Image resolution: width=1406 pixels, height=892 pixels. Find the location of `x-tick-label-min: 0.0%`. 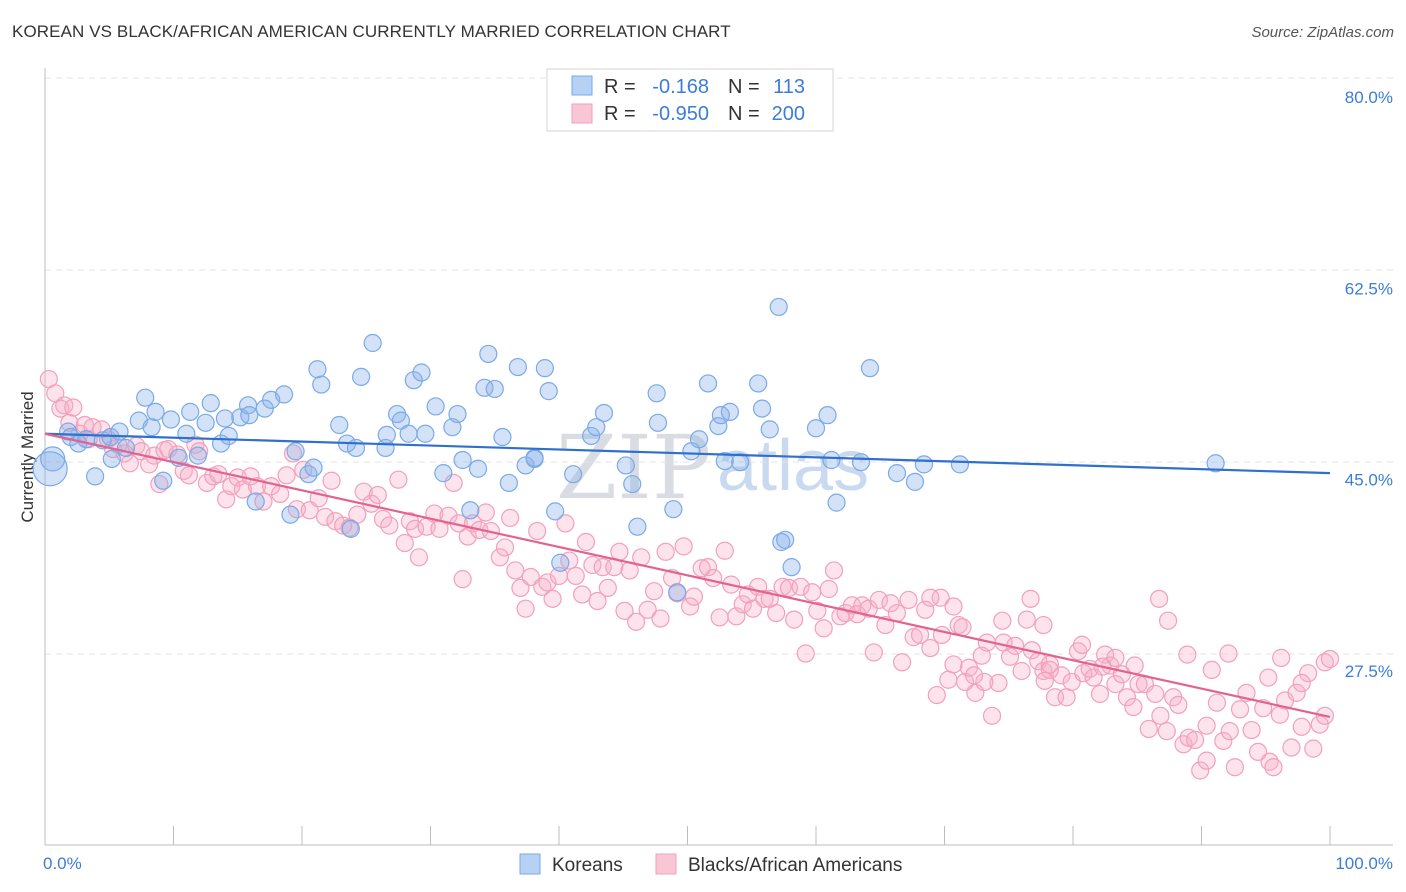

x-tick-label-min: 0.0% is located at coordinates (62, 863).